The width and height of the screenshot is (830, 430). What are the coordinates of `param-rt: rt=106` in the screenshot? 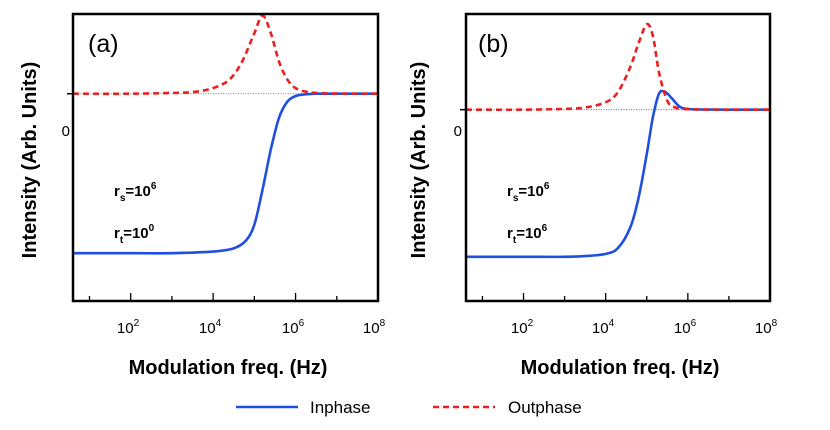 It's located at (527, 234).